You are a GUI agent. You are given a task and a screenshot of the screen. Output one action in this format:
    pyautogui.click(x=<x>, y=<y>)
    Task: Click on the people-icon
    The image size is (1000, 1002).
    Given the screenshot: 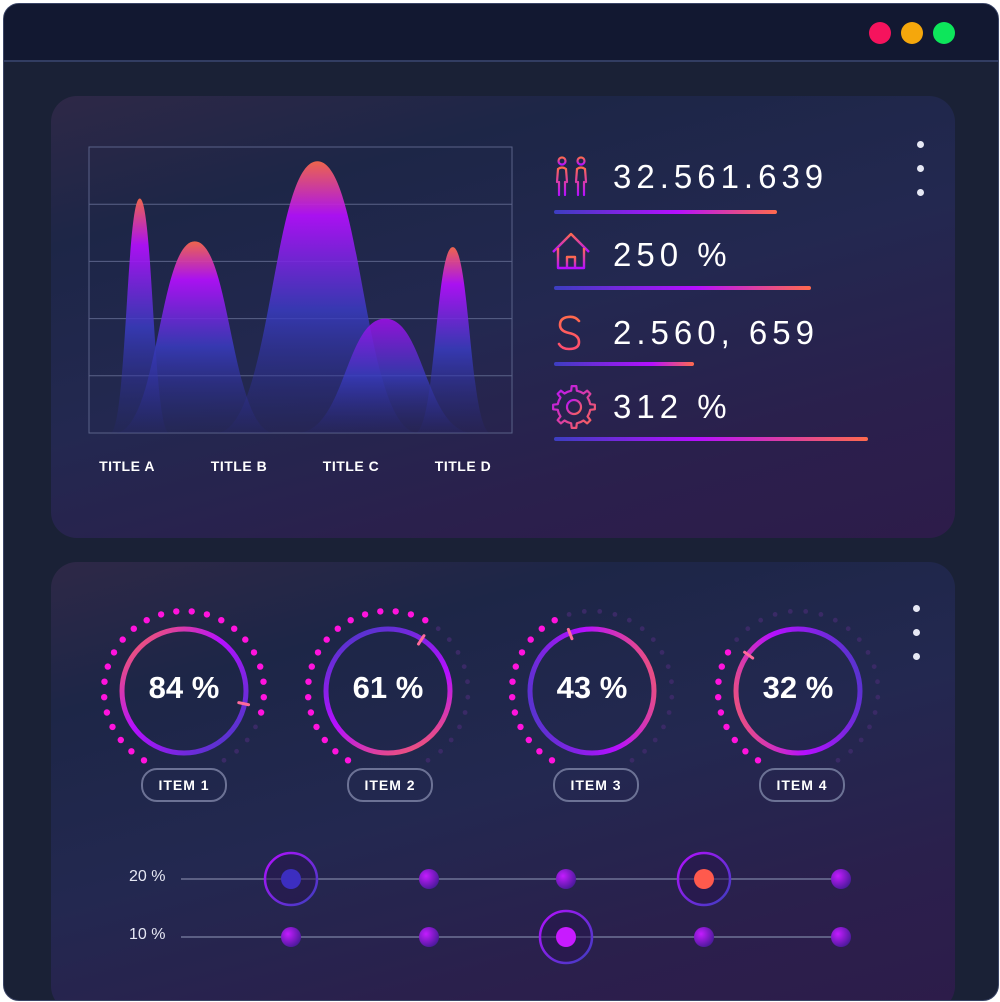 What is the action you would take?
    pyautogui.click(x=571, y=176)
    